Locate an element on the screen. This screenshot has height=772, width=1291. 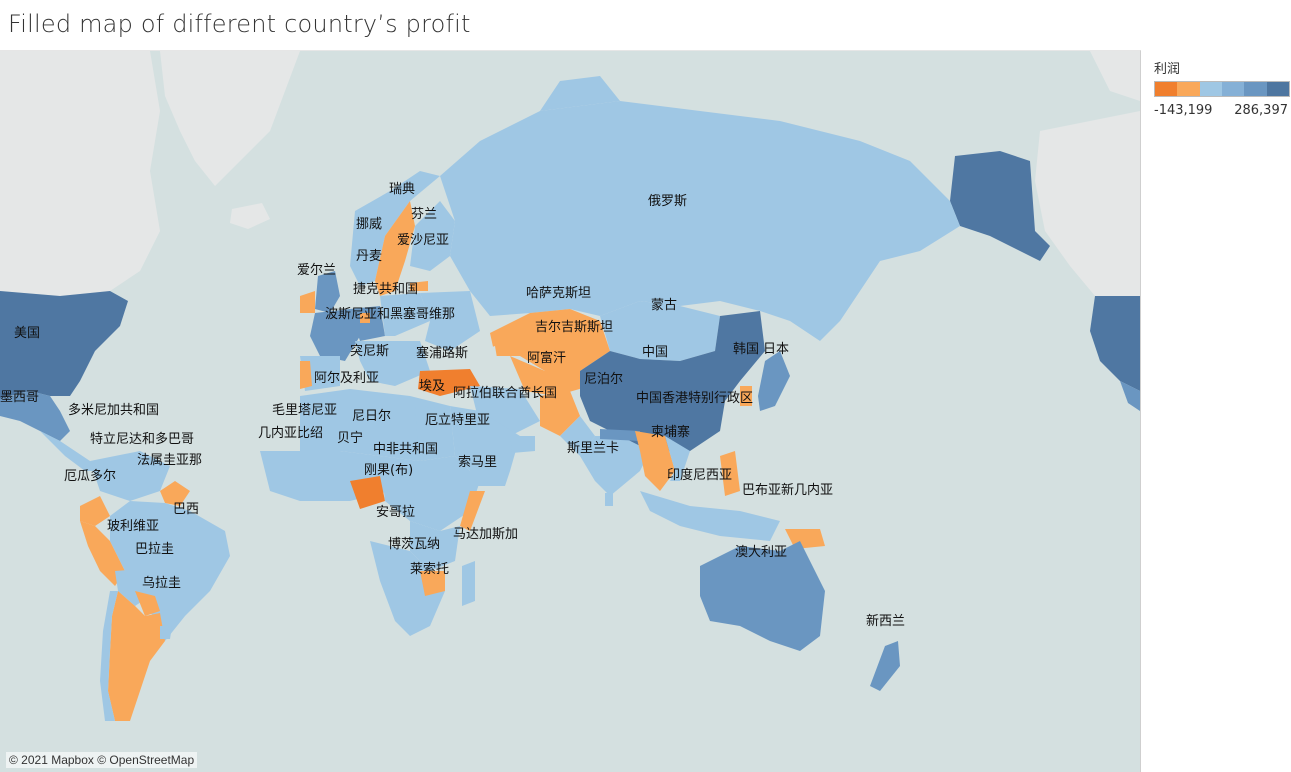
country-ecuador is located at coordinates (95, 511).